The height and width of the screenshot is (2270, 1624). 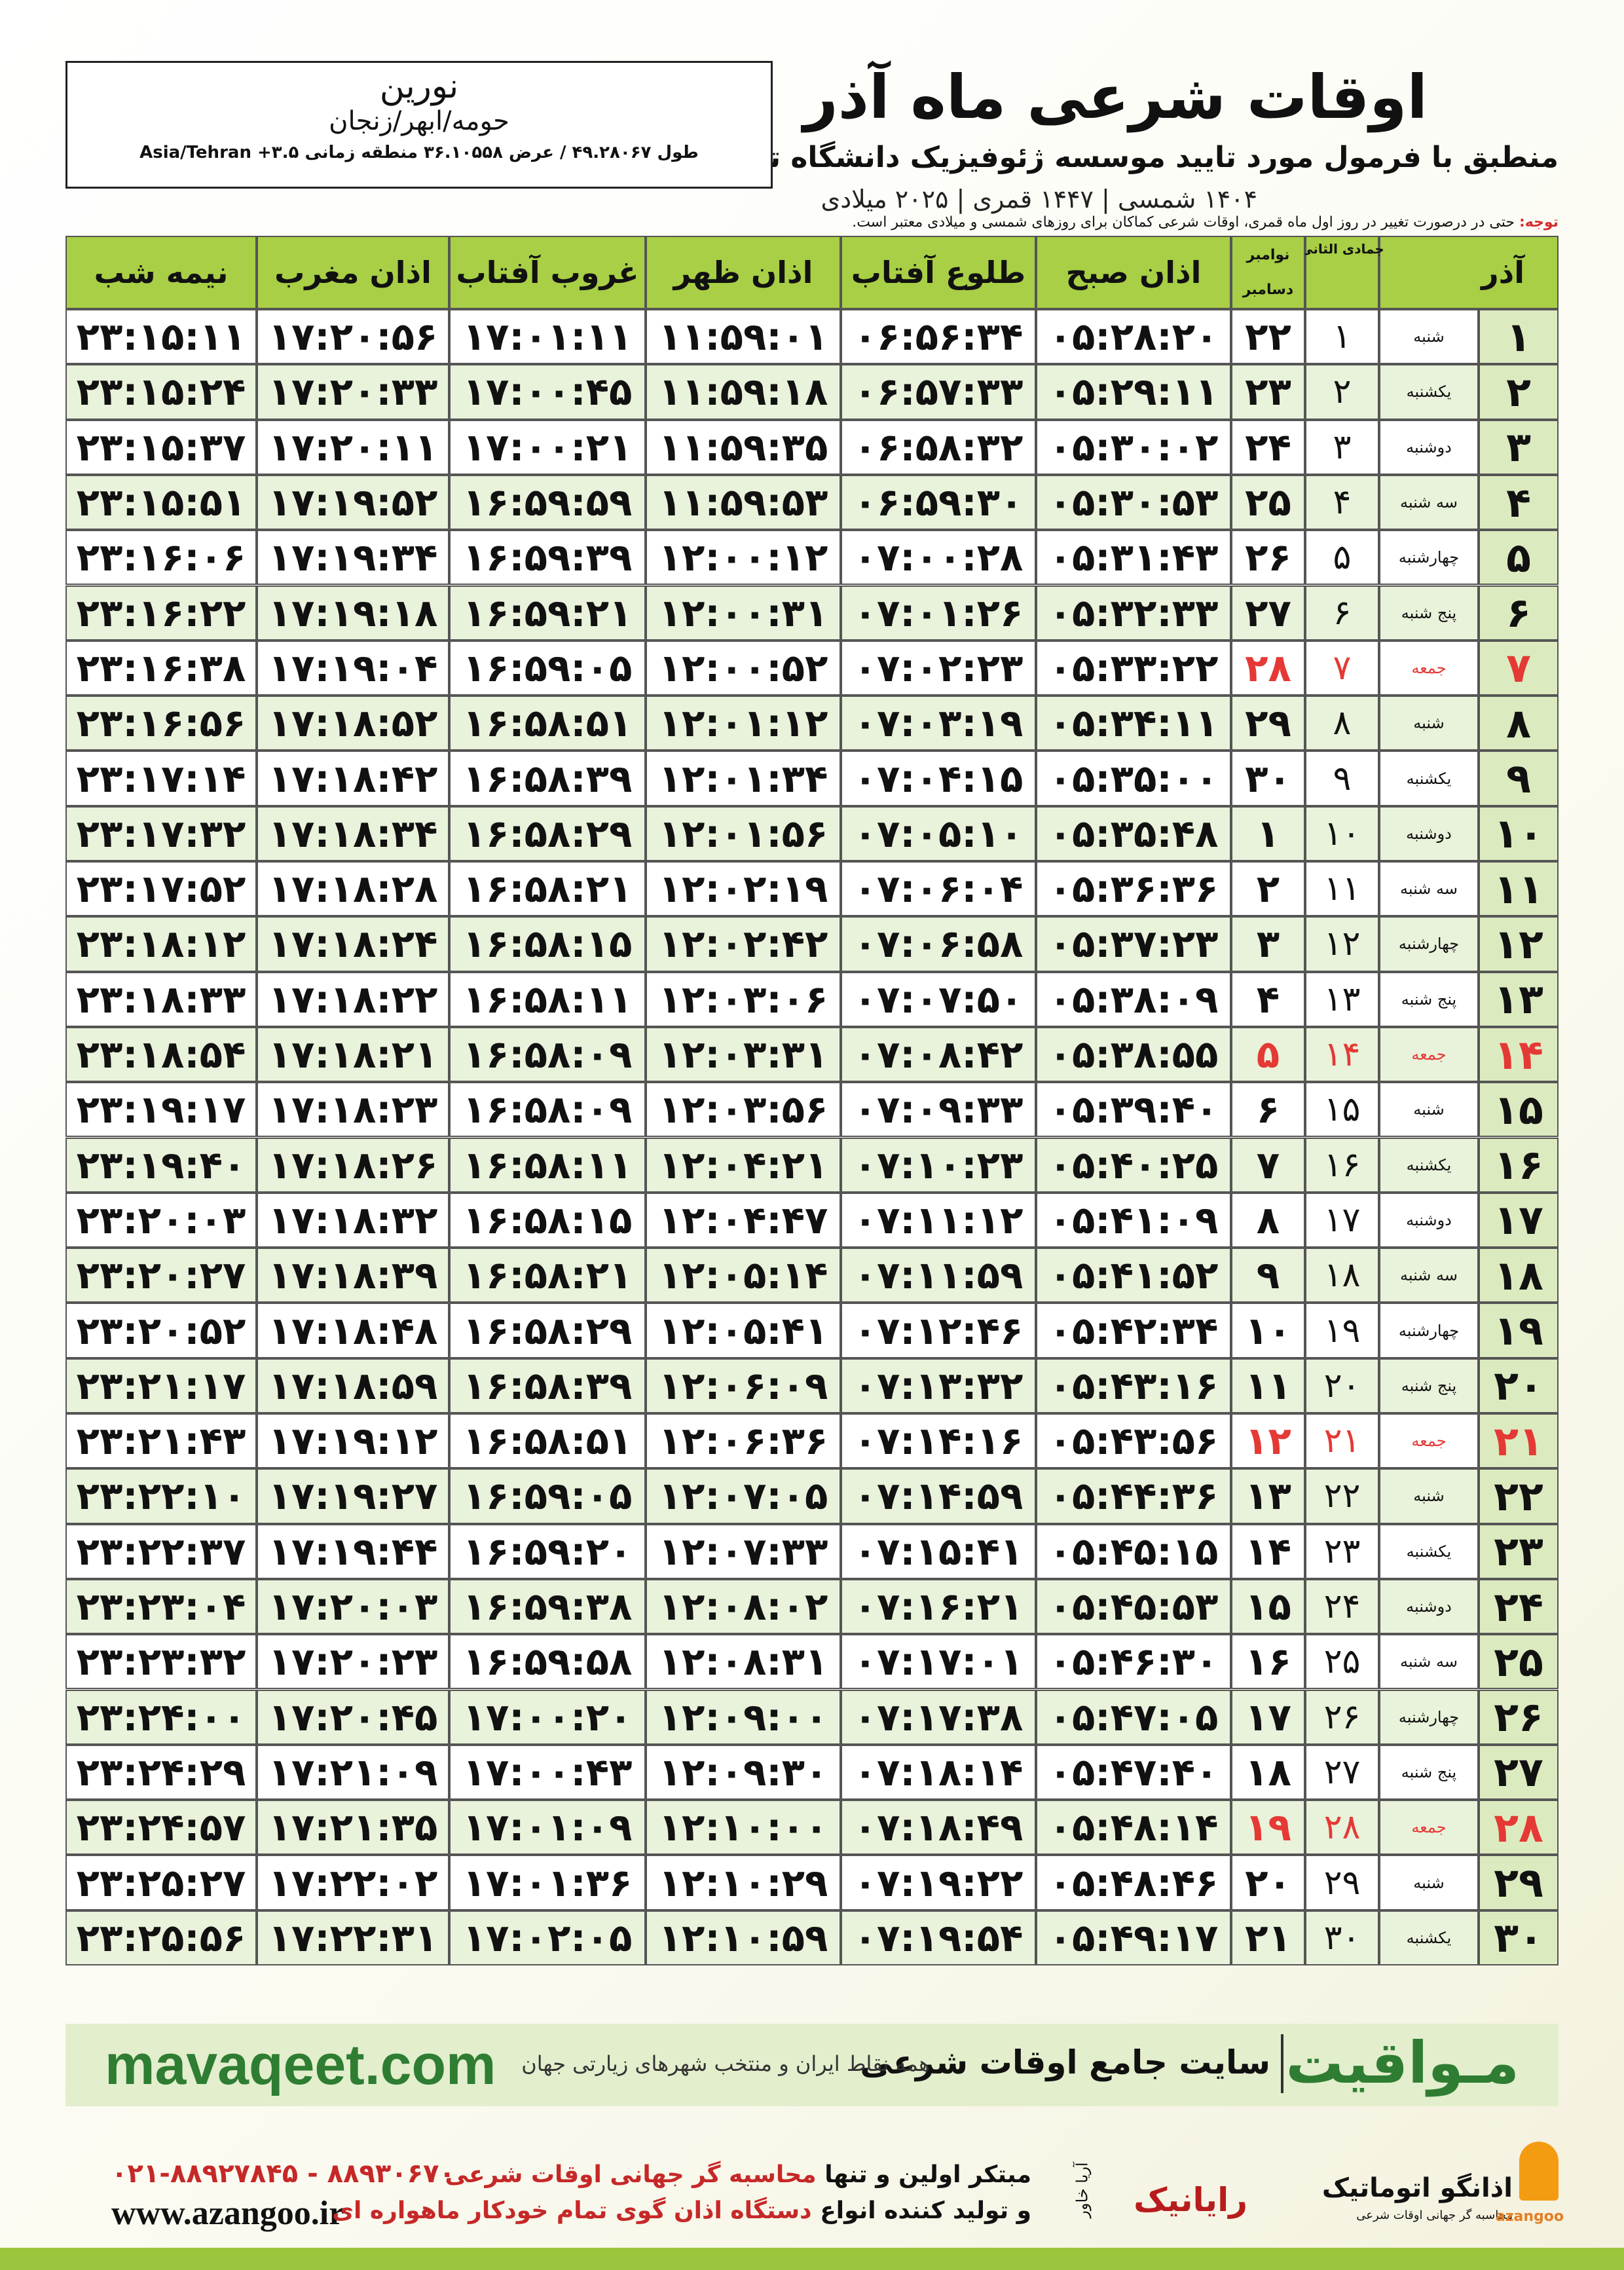 I want to click on time-cell: ۱۱:۵۹:۳۵, so click(x=743, y=447).